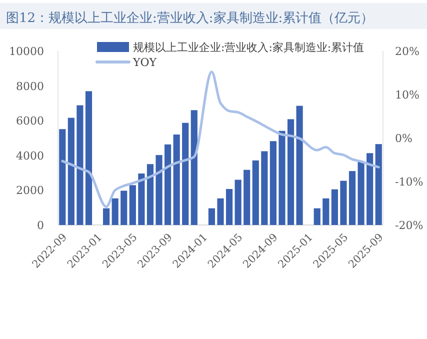  What do you see at coordinates (145, 62) in the screenshot?
I see `legend-label: YOY` at bounding box center [145, 62].